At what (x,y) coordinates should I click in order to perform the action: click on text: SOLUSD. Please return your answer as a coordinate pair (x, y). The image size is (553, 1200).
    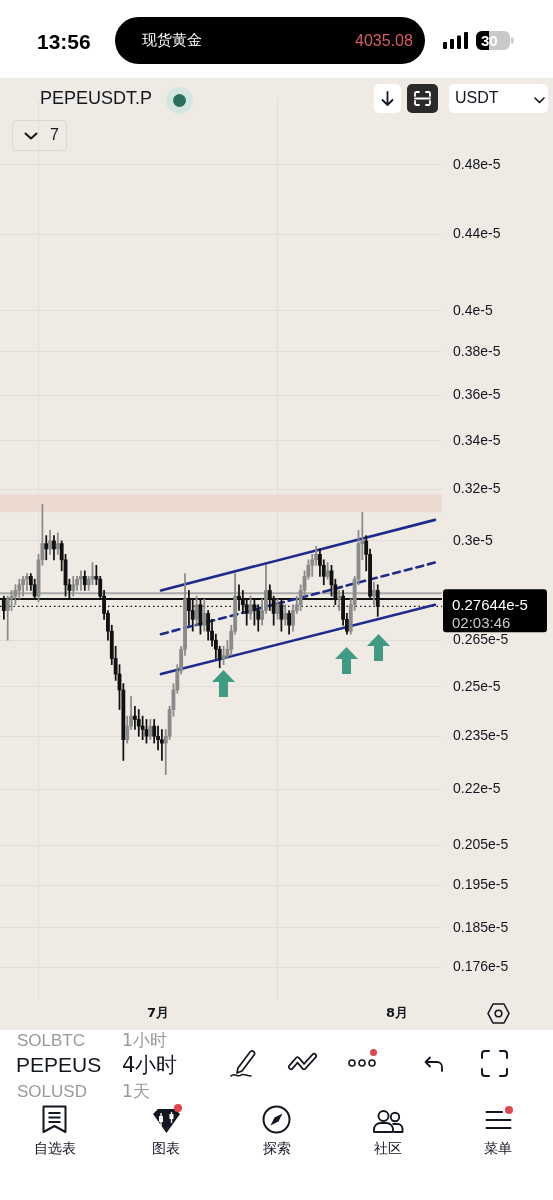
    Looking at the image, I should click on (52, 1092).